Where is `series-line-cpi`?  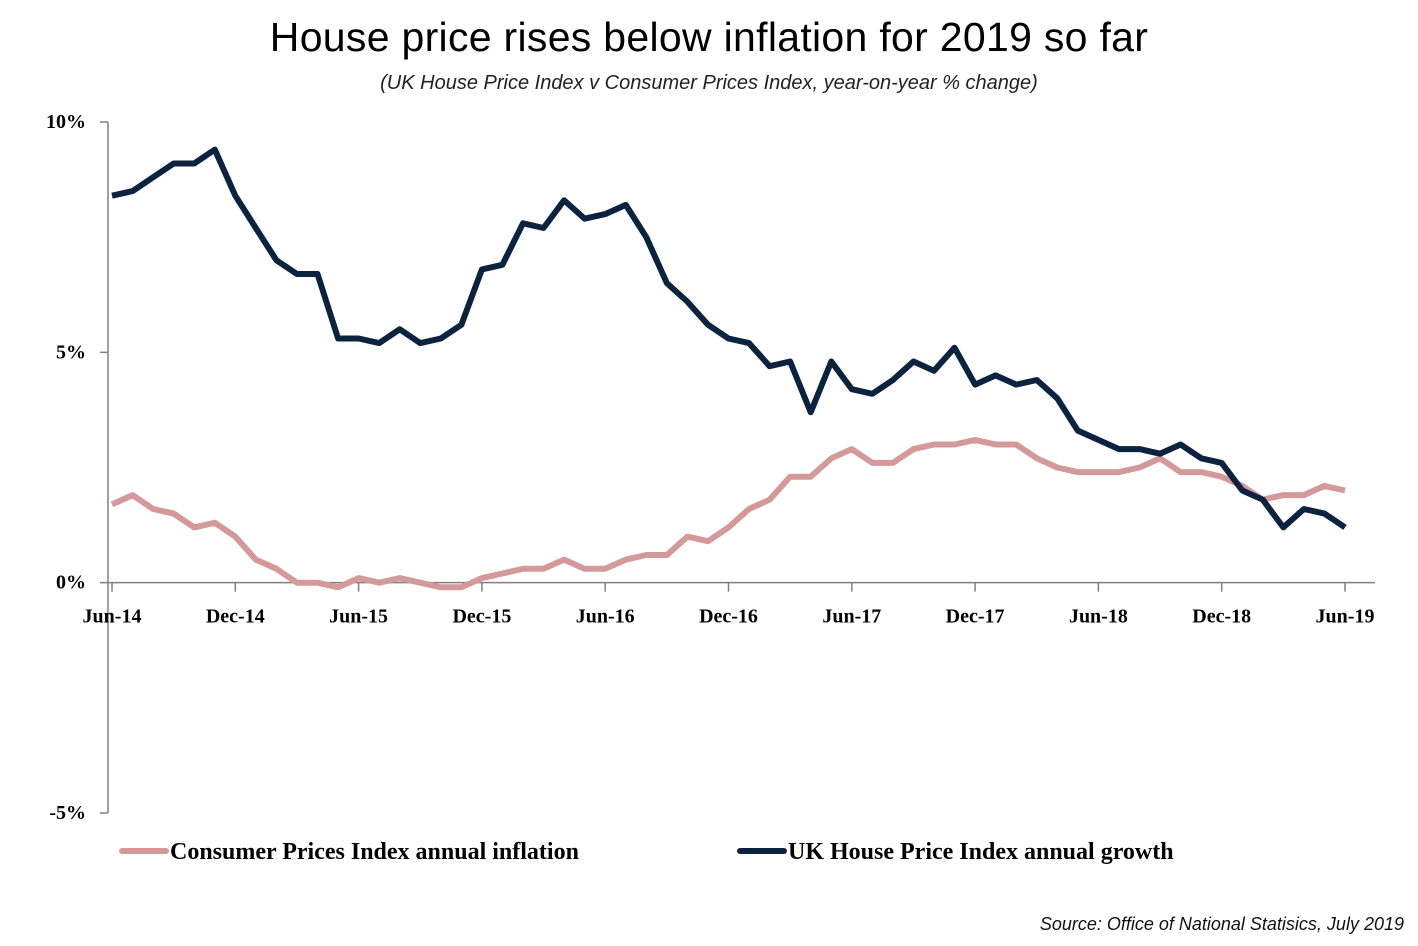 series-line-cpi is located at coordinates (728, 513).